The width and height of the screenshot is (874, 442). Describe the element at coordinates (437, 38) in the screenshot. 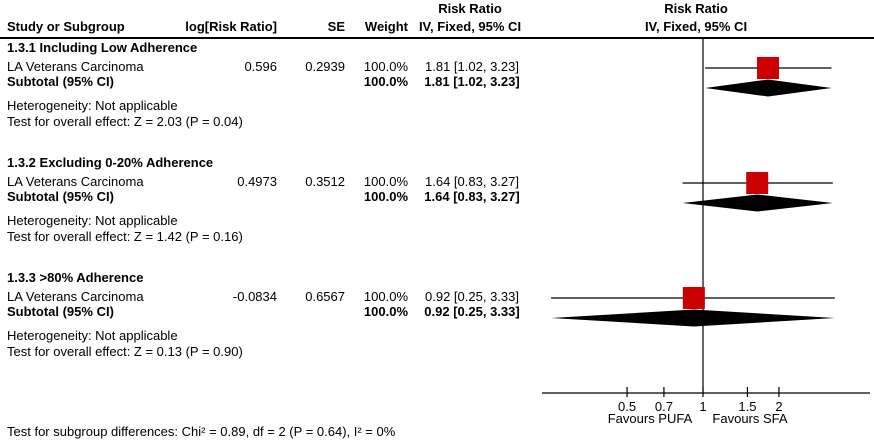

I see `header-divider` at that location.